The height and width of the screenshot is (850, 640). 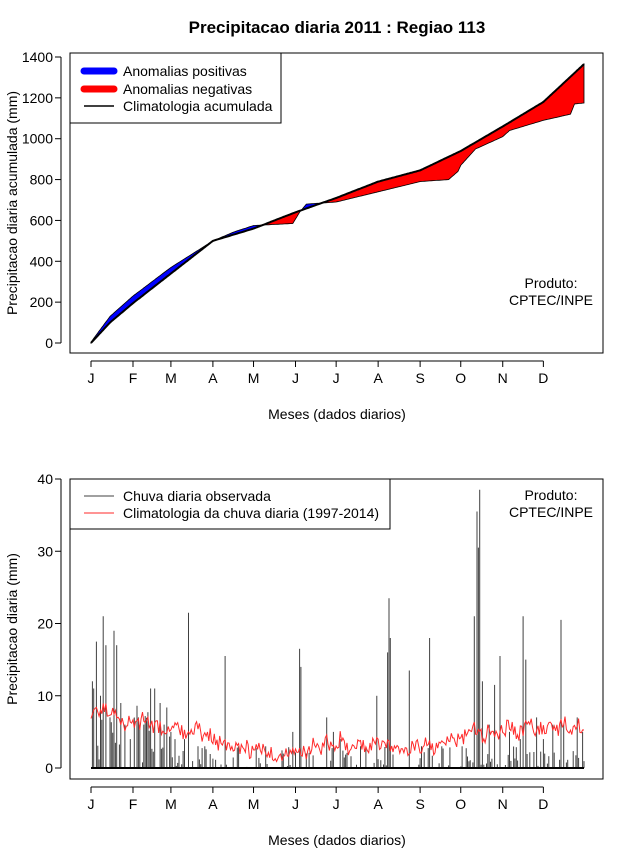 I want to click on climatology-daily-line, so click(x=337, y=733).